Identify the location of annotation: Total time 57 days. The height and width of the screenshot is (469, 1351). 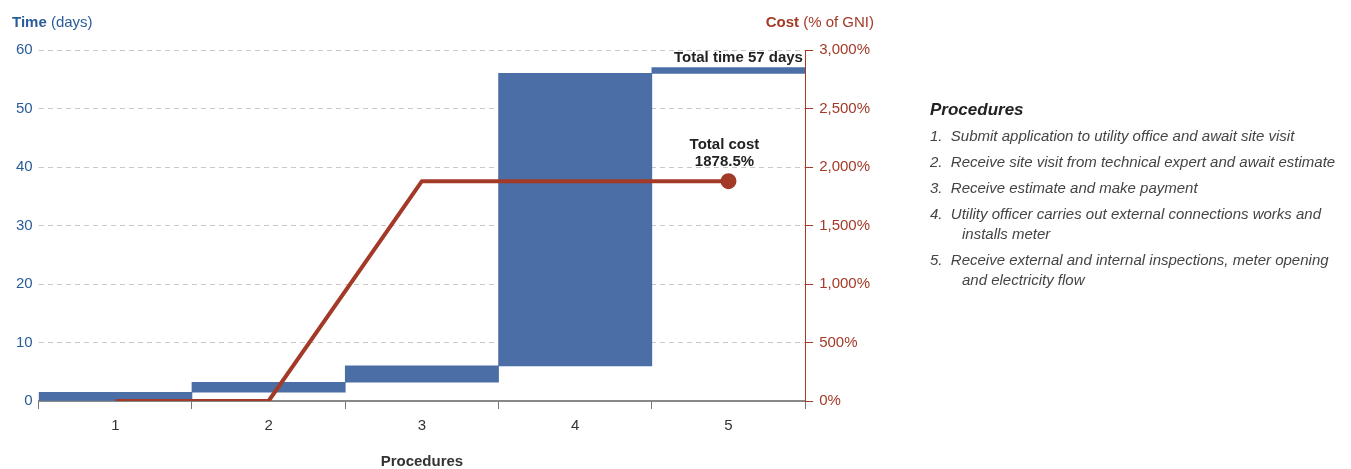
(738, 57).